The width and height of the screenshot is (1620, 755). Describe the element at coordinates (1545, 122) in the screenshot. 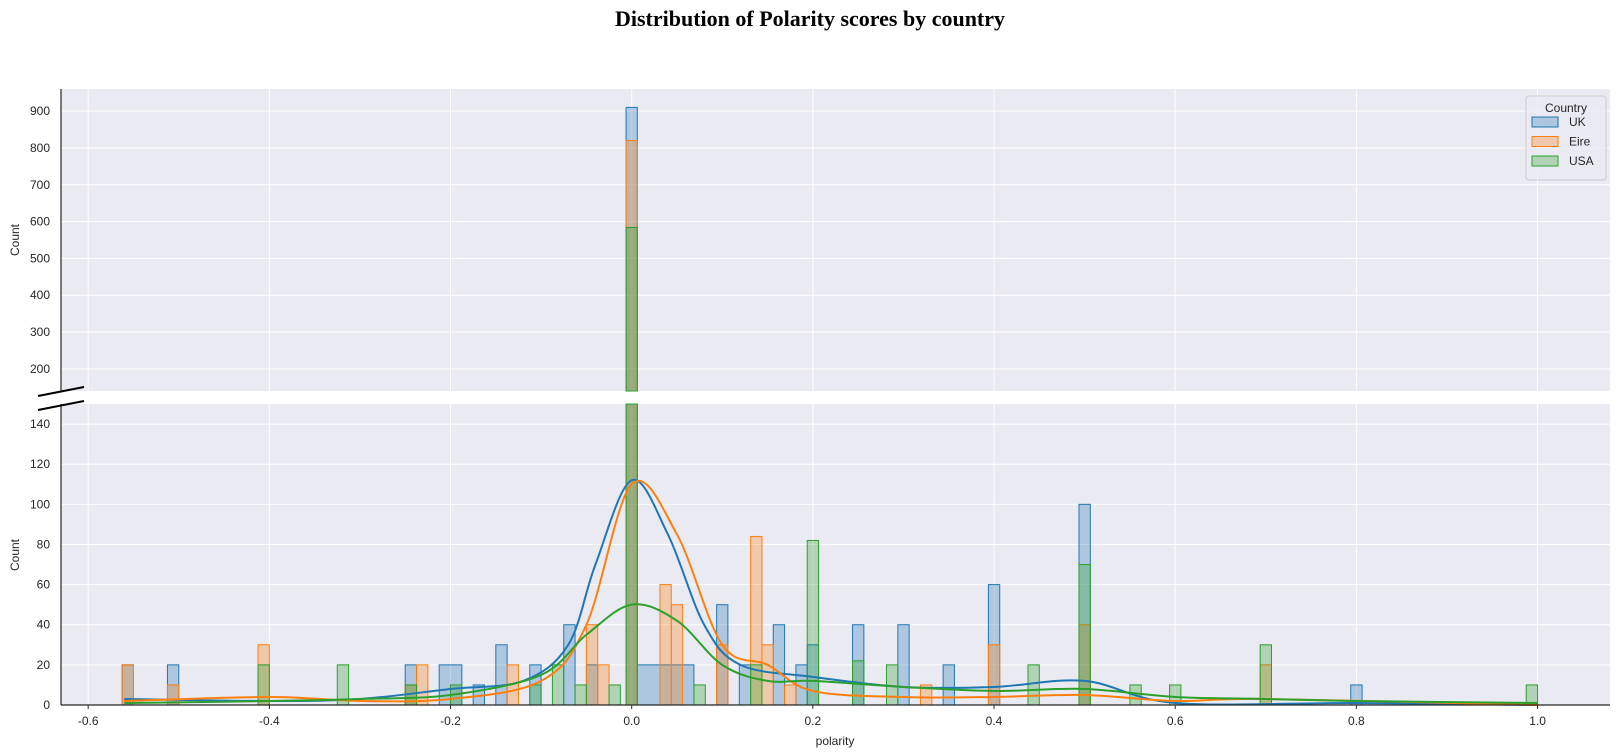

I see `legend-swatch-uk` at that location.